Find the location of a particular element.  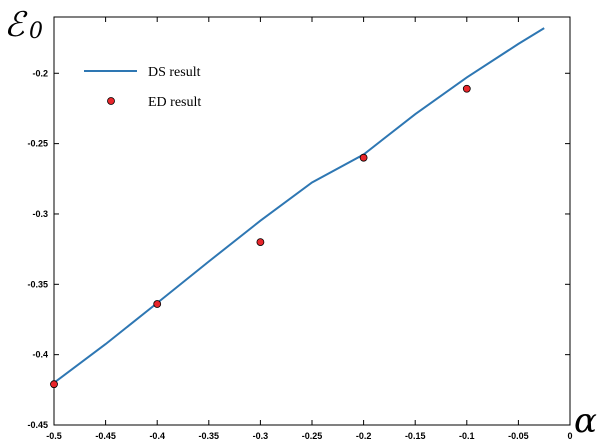

y-tick-label: -0.45 is located at coordinates (37, 425).